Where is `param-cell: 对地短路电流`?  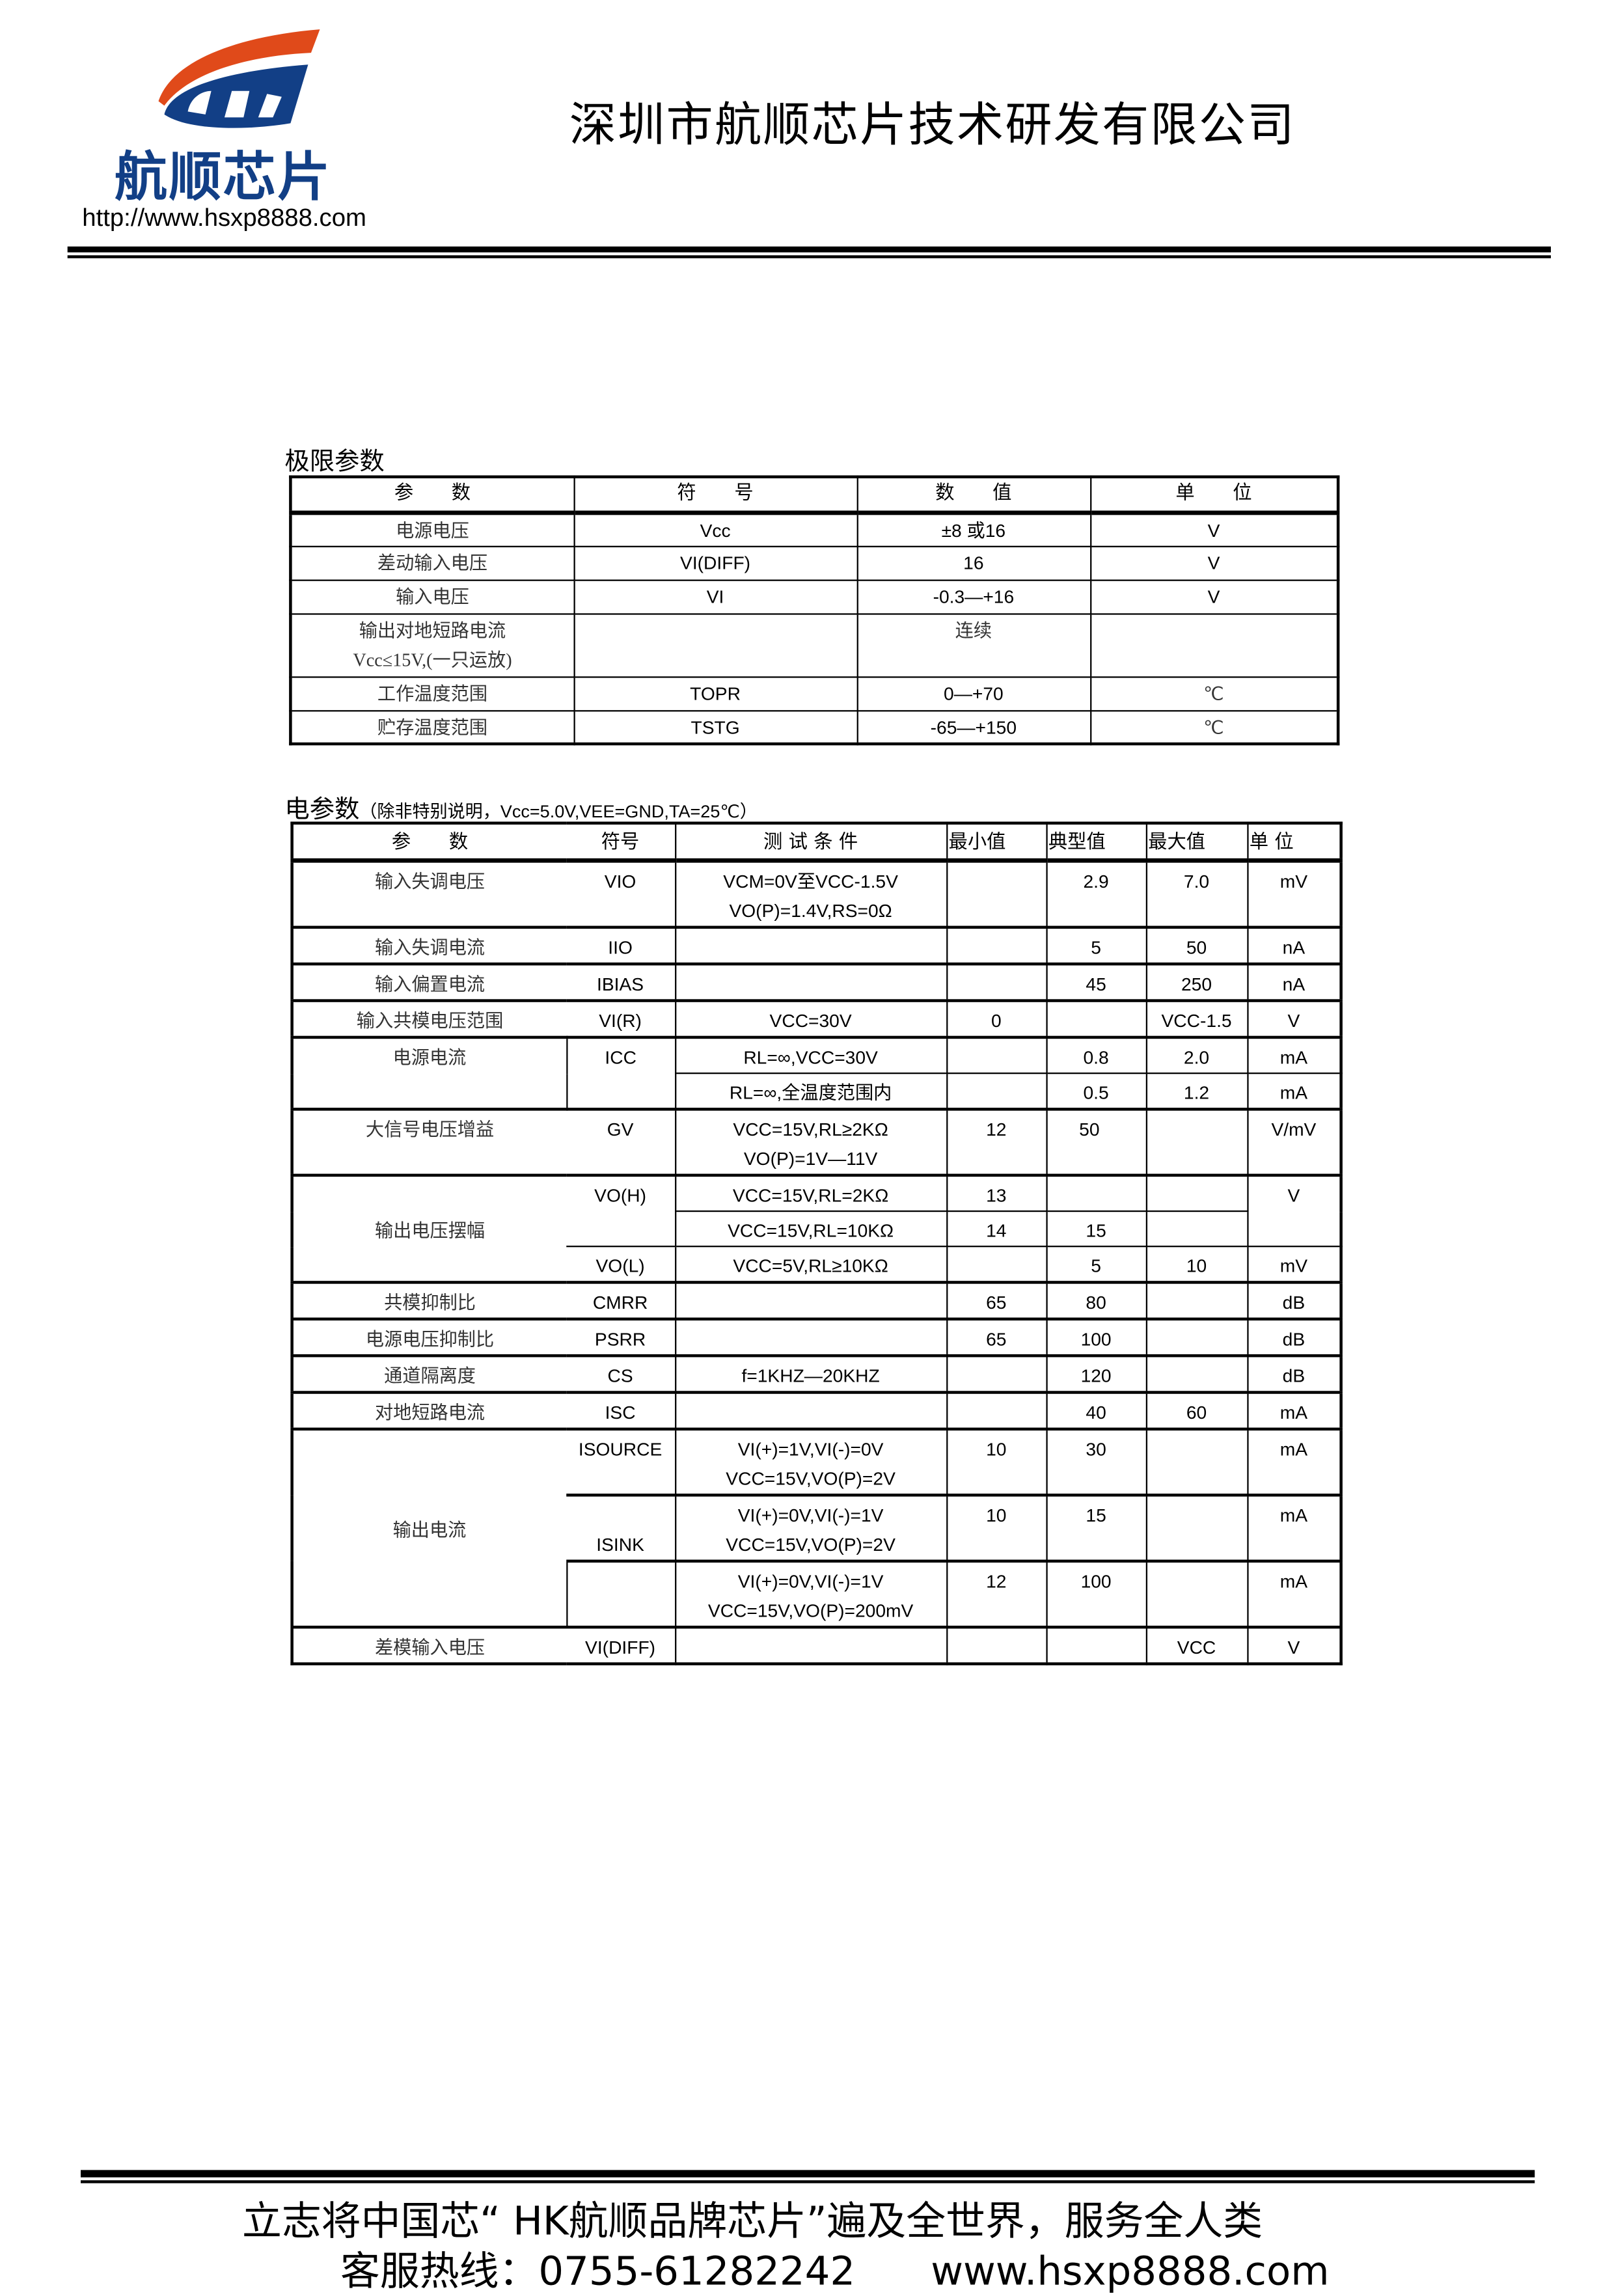
param-cell: 对地短路电流 is located at coordinates (429, 1411).